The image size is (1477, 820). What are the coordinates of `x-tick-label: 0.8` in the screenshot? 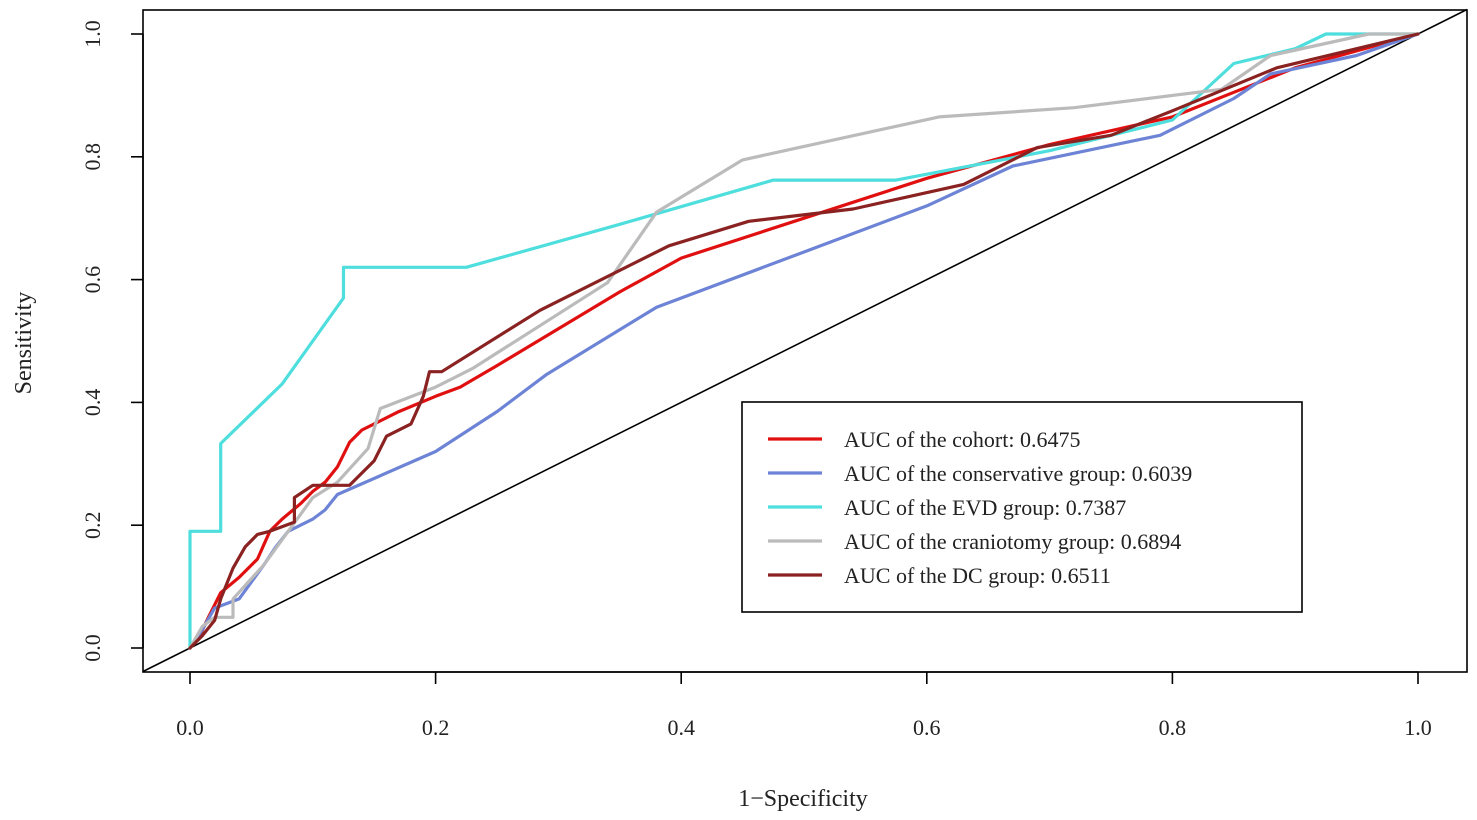 It's located at (1173, 727).